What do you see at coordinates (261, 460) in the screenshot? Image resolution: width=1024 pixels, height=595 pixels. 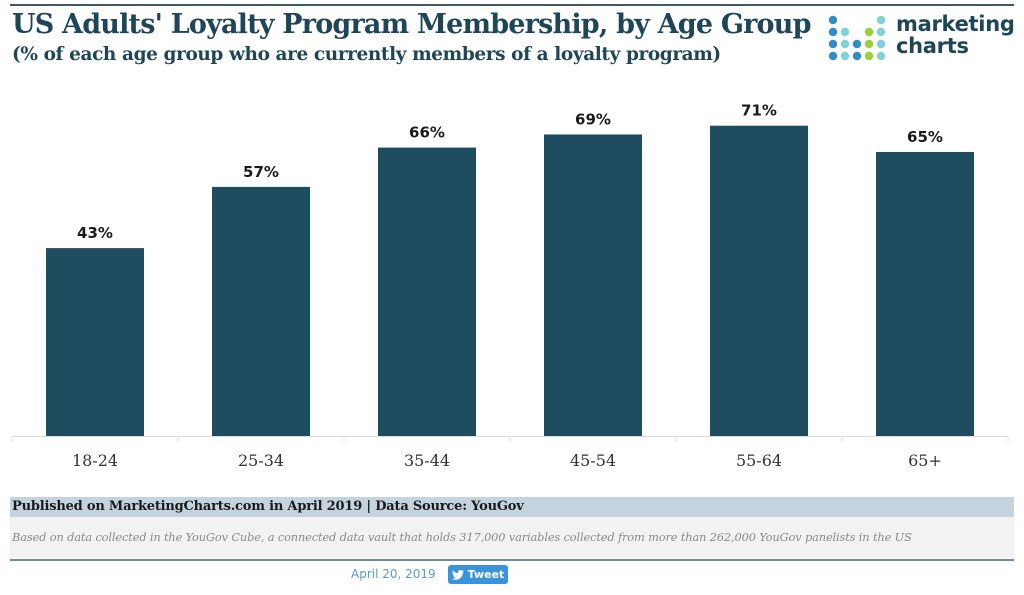 I see `x-tick-label: 25-34` at bounding box center [261, 460].